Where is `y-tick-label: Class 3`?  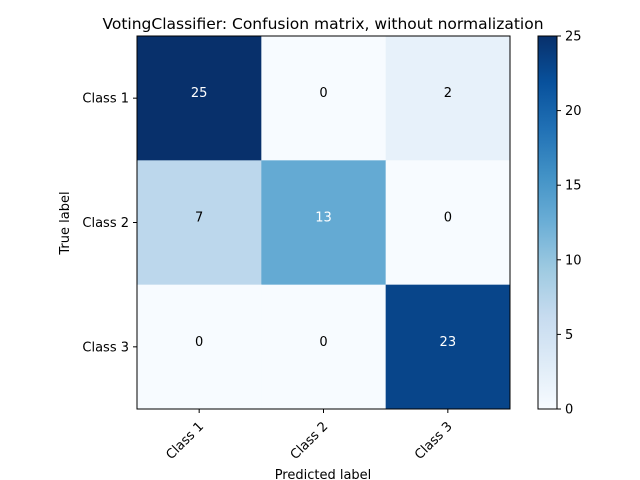 y-tick-label: Class 3 is located at coordinates (105, 347).